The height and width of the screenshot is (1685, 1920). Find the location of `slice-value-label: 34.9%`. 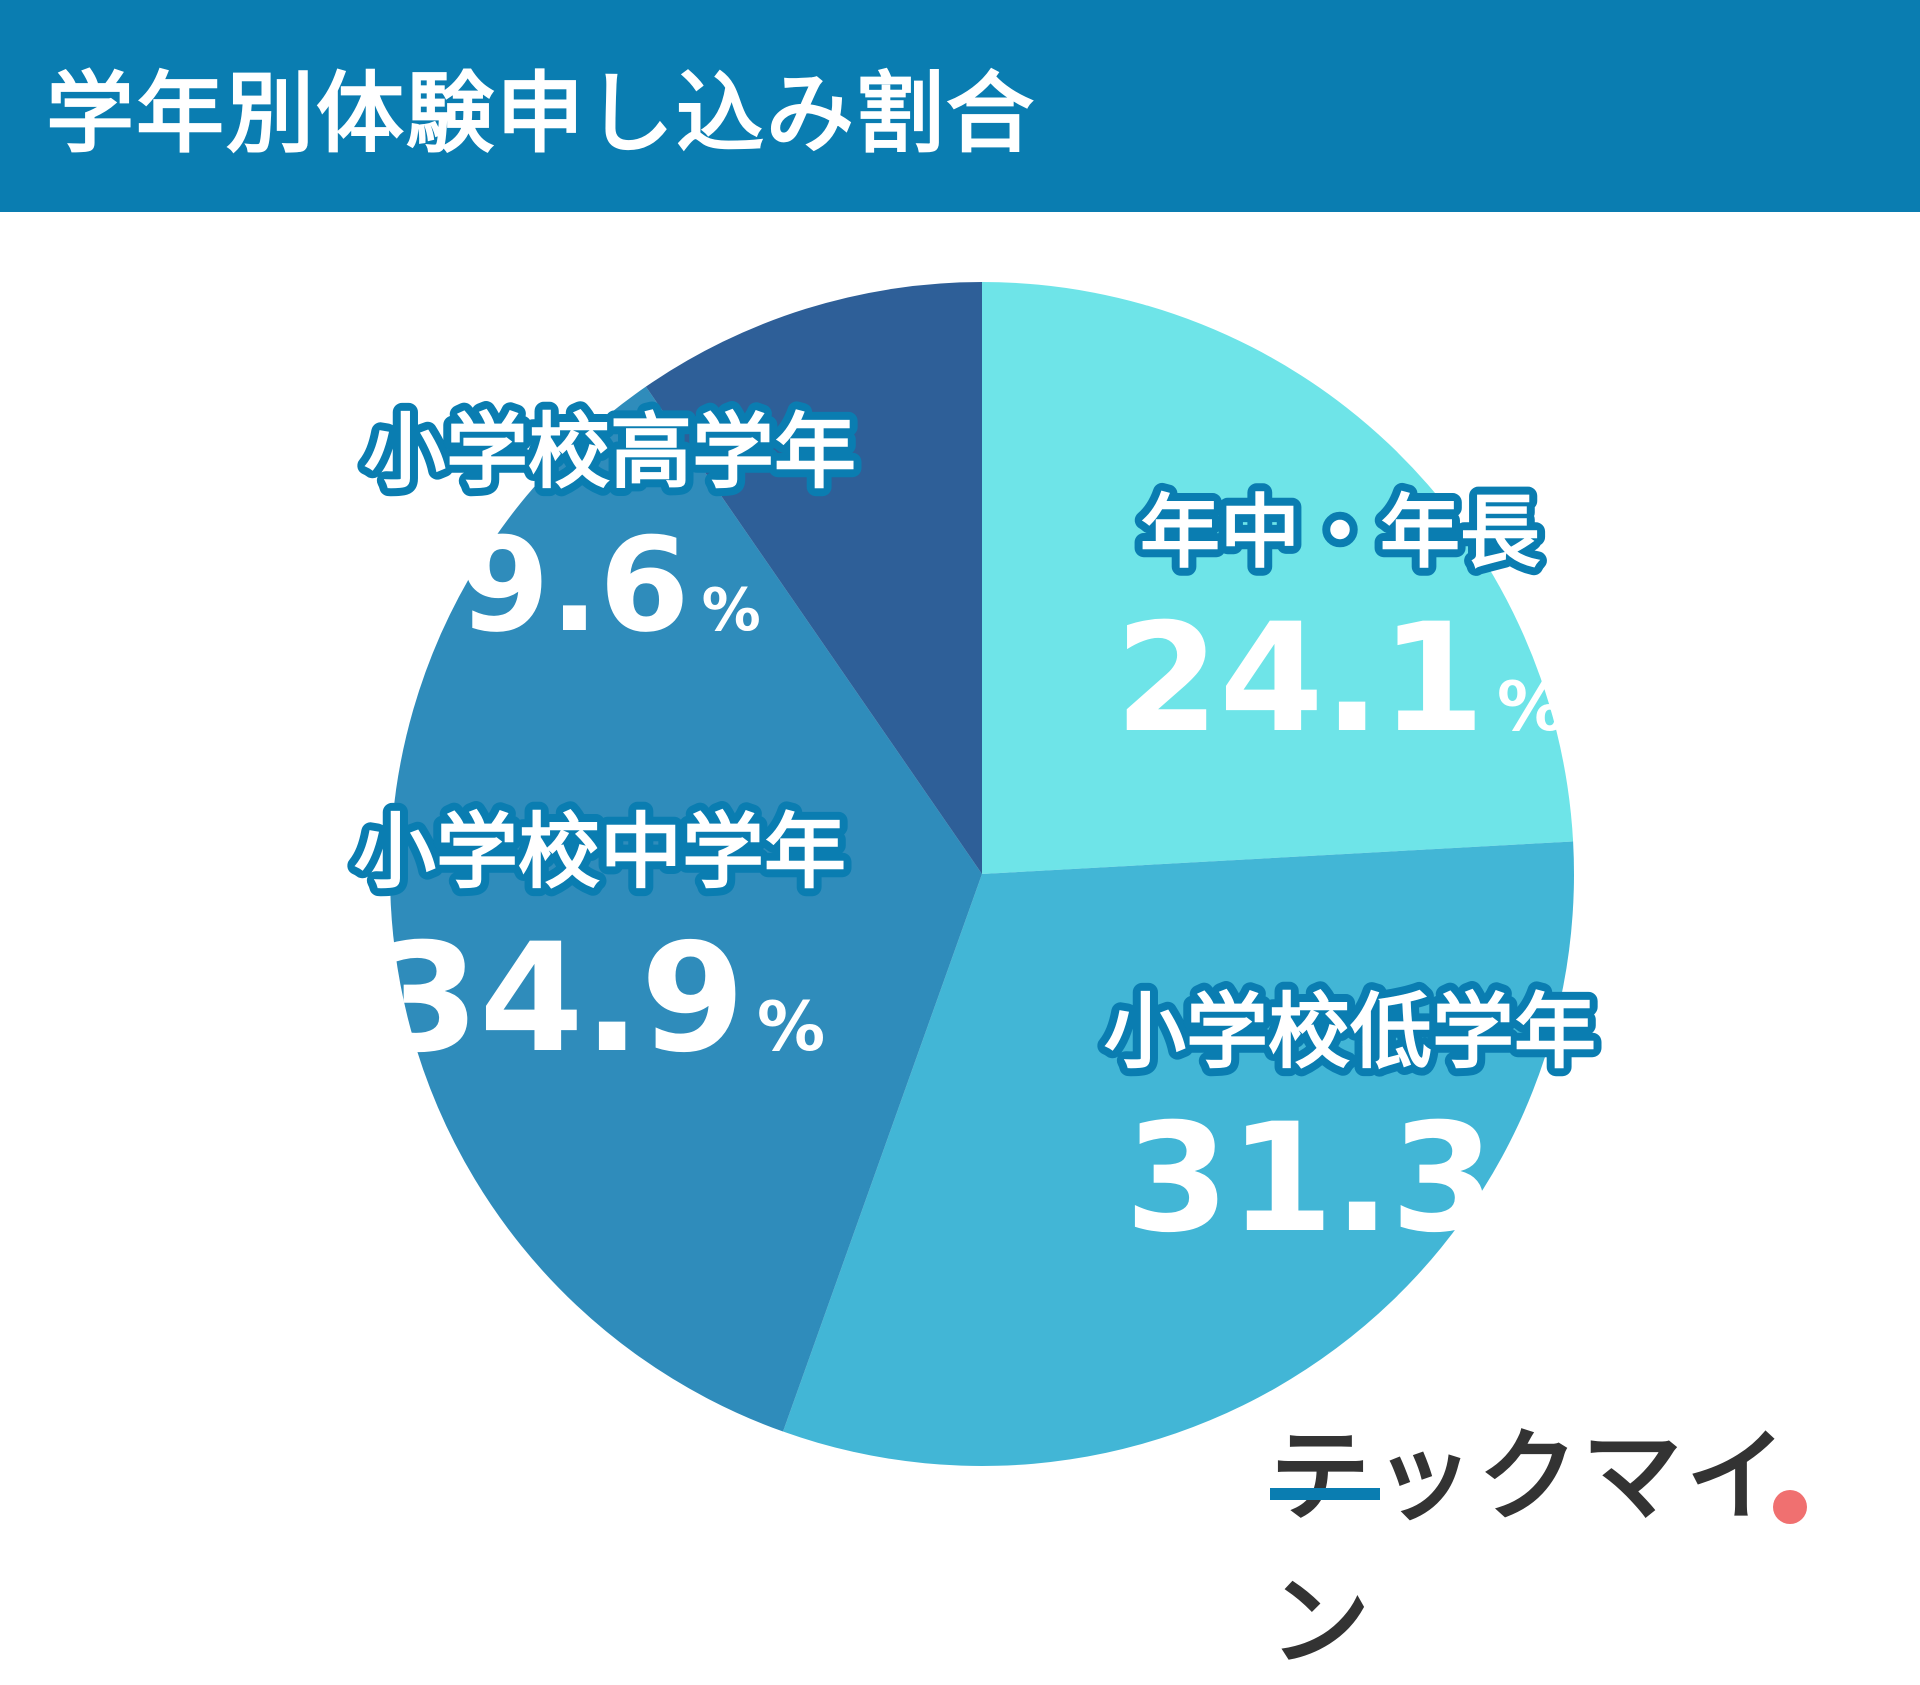

slice-value-label: 34.9% is located at coordinates (600, 999).